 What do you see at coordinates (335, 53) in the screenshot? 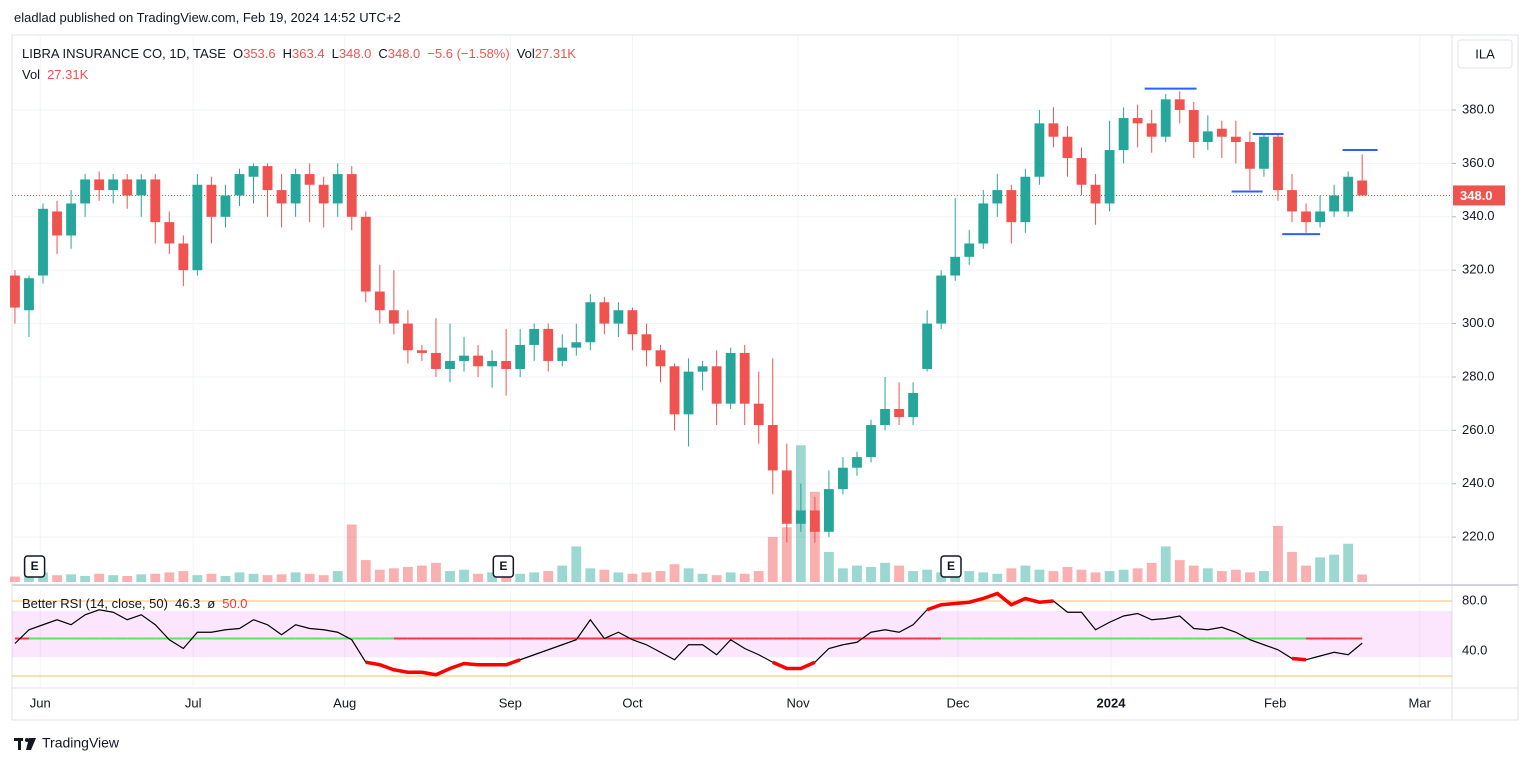
I see `ohlc-name: L` at bounding box center [335, 53].